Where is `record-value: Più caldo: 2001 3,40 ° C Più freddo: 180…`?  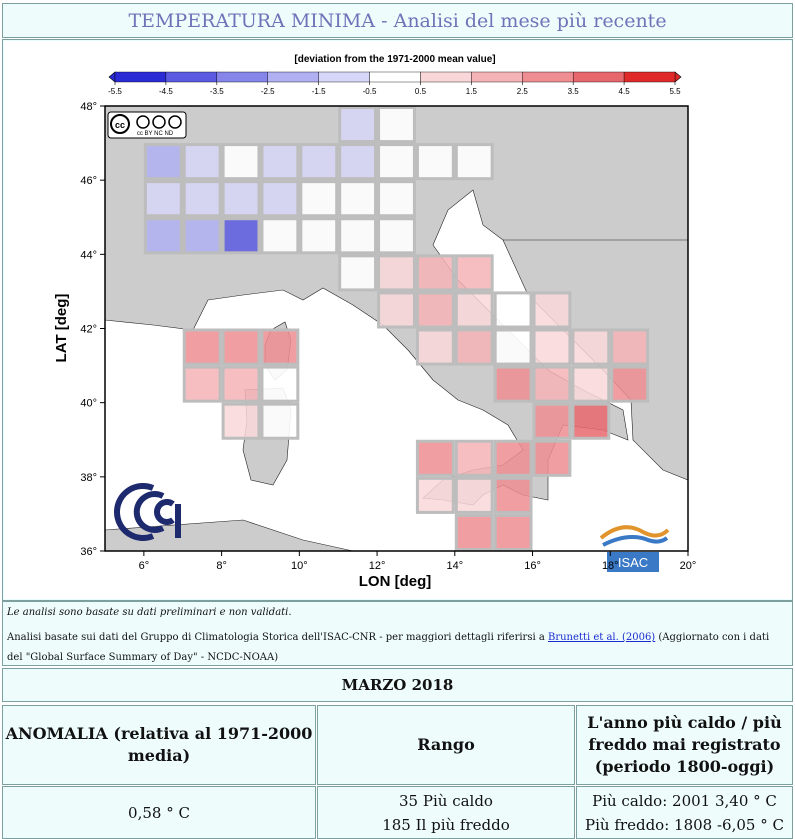 record-value: Più caldo: 2001 3,40 ° C Più freddo: 180… is located at coordinates (684, 812).